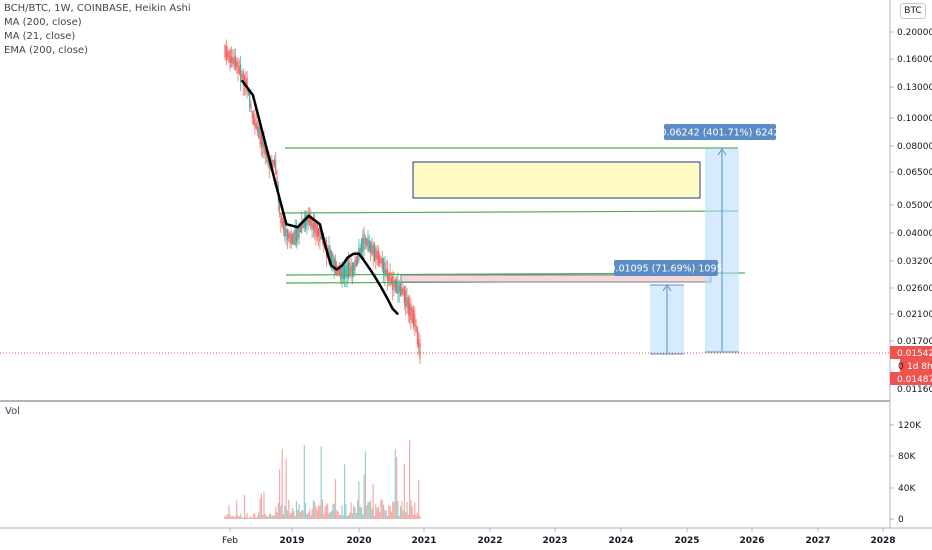 This screenshot has height=550, width=932. Describe the element at coordinates (914, 33) in the screenshot. I see `price-label: 0.20000` at that location.